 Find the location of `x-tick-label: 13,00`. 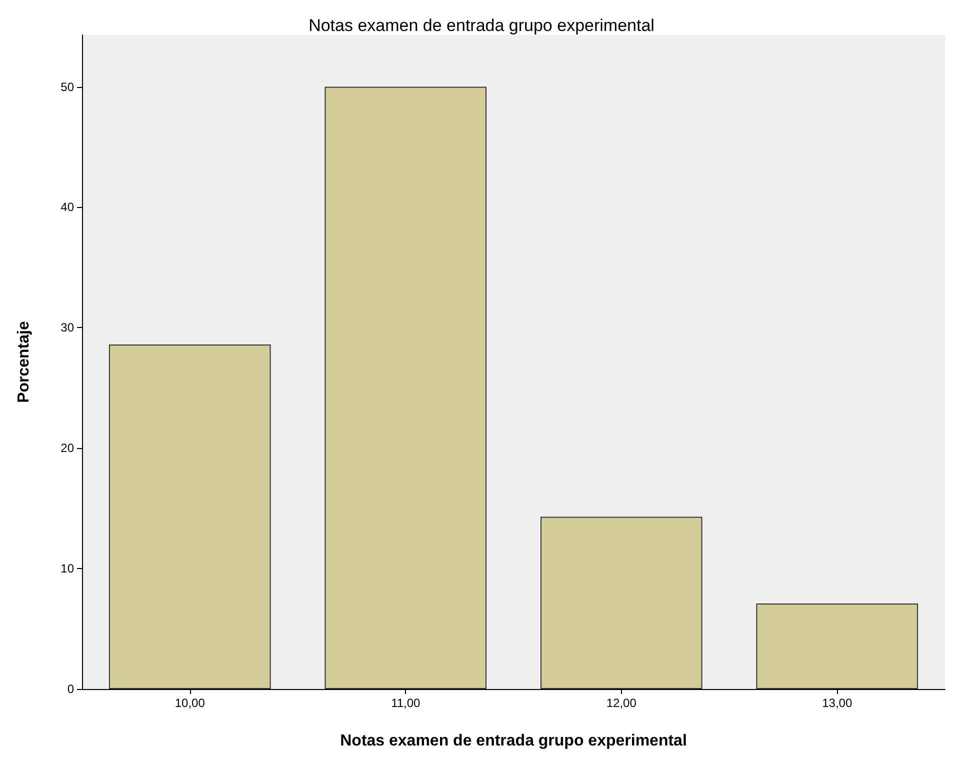

x-tick-label: 13,00 is located at coordinates (837, 703).